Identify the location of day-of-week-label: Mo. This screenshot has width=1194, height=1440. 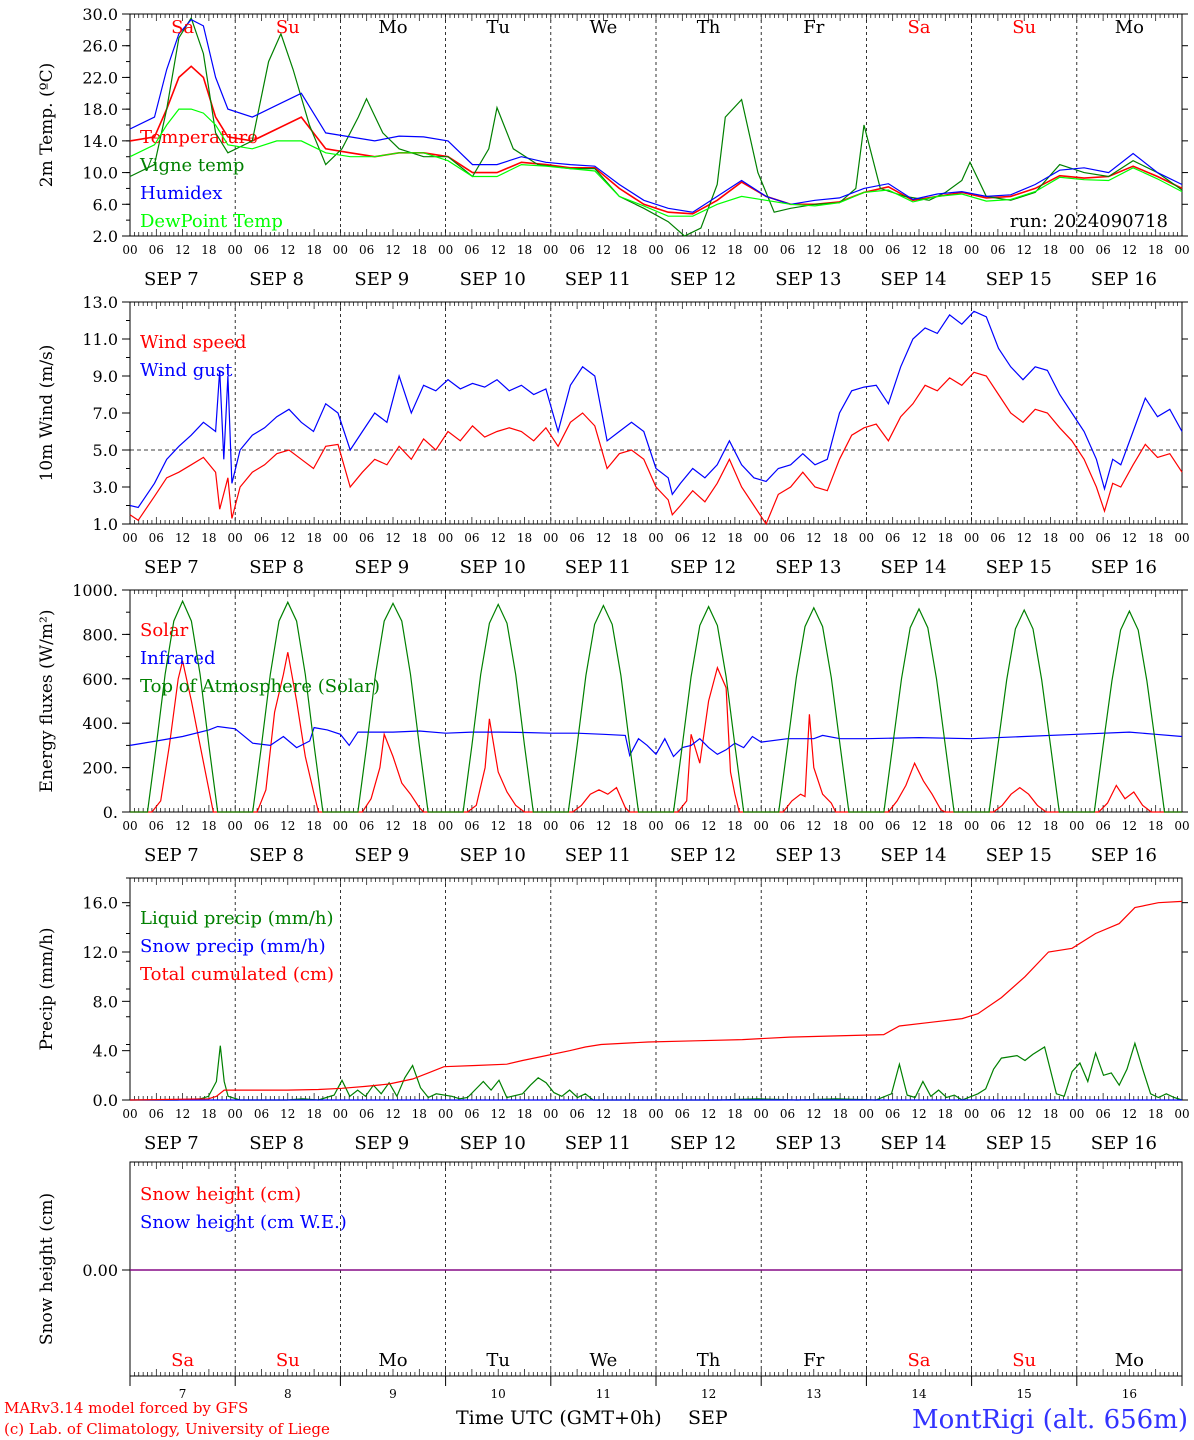
(1129, 1360).